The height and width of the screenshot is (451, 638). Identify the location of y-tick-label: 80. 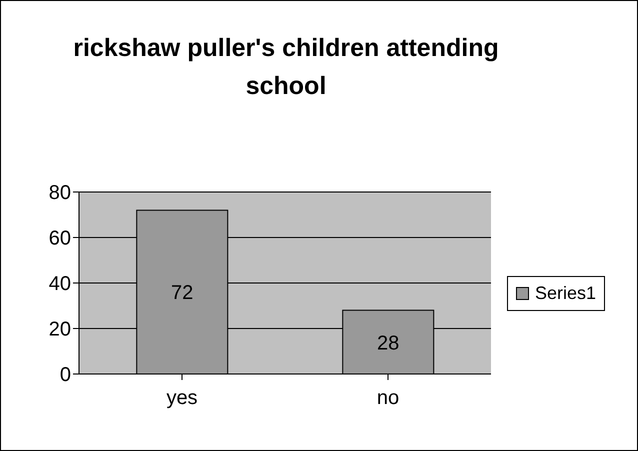
(59, 193).